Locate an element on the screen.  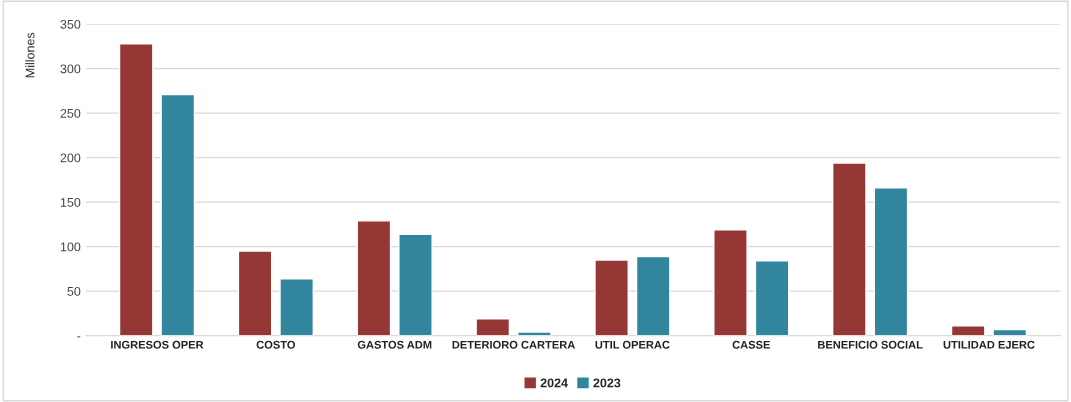
y-tick-label: 350 is located at coordinates (70, 24).